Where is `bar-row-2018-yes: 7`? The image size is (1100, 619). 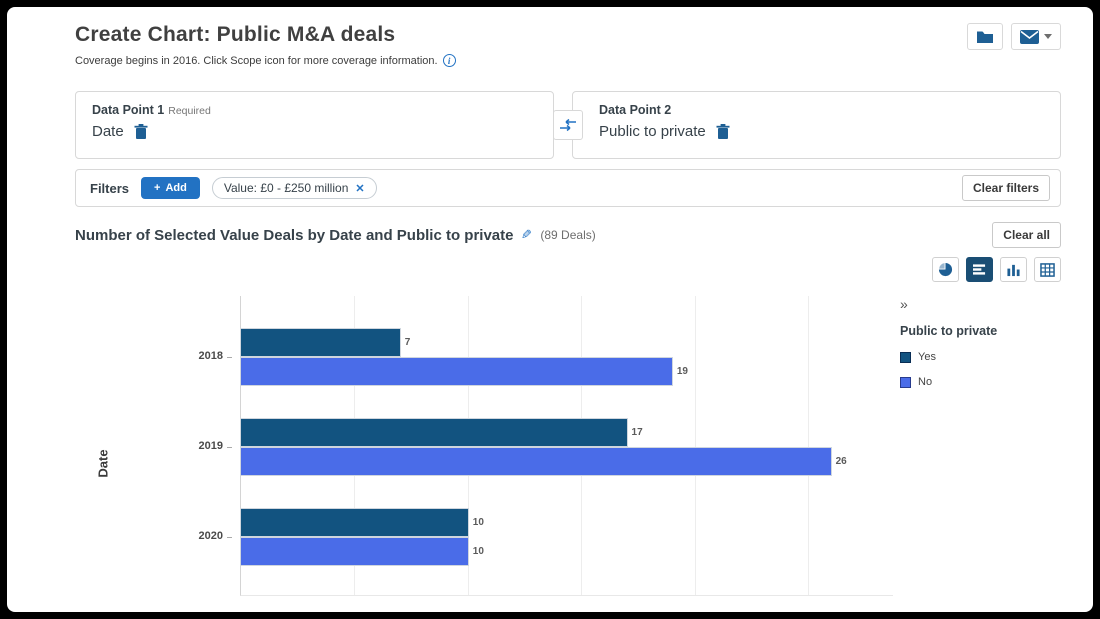
bar-row-2018-yes: 7 is located at coordinates (566, 342).